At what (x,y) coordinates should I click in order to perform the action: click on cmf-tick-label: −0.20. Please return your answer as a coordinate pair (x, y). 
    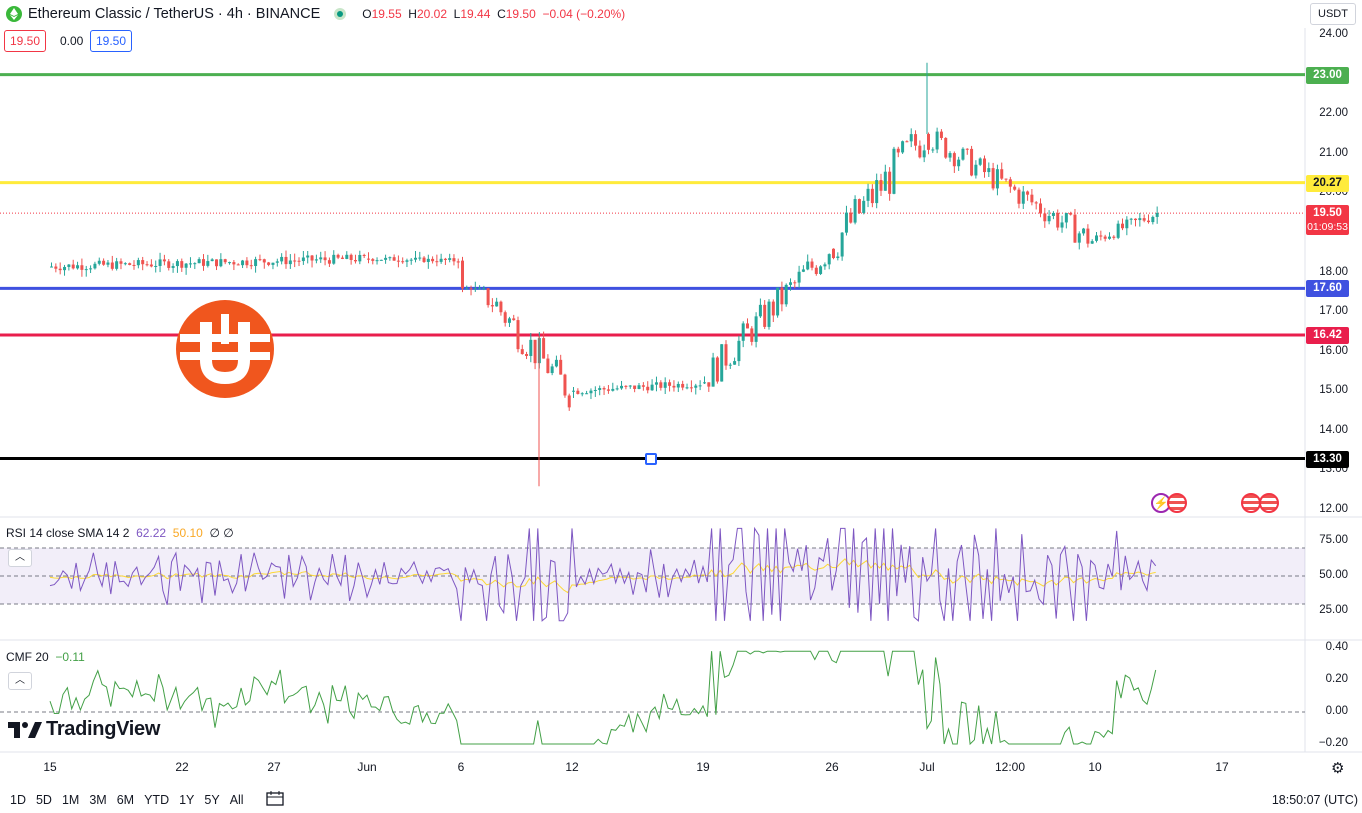
    Looking at the image, I should click on (1333, 743).